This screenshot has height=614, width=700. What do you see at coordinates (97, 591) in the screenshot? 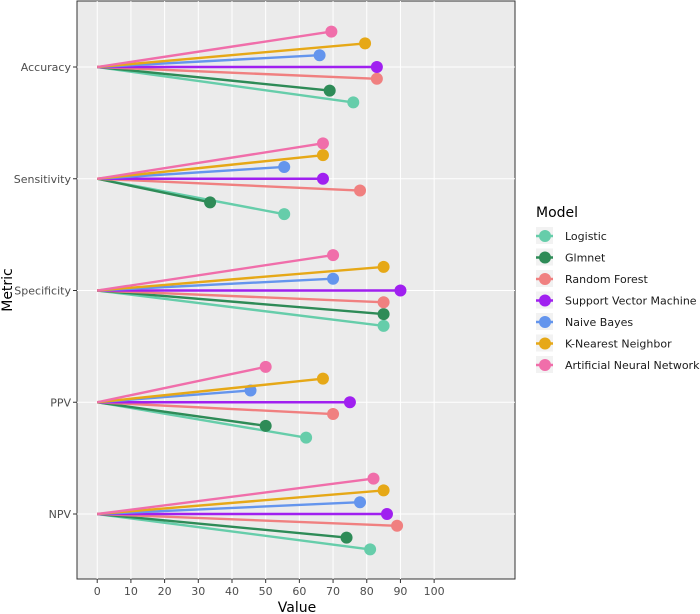
I see `x-tick-label: 0` at bounding box center [97, 591].